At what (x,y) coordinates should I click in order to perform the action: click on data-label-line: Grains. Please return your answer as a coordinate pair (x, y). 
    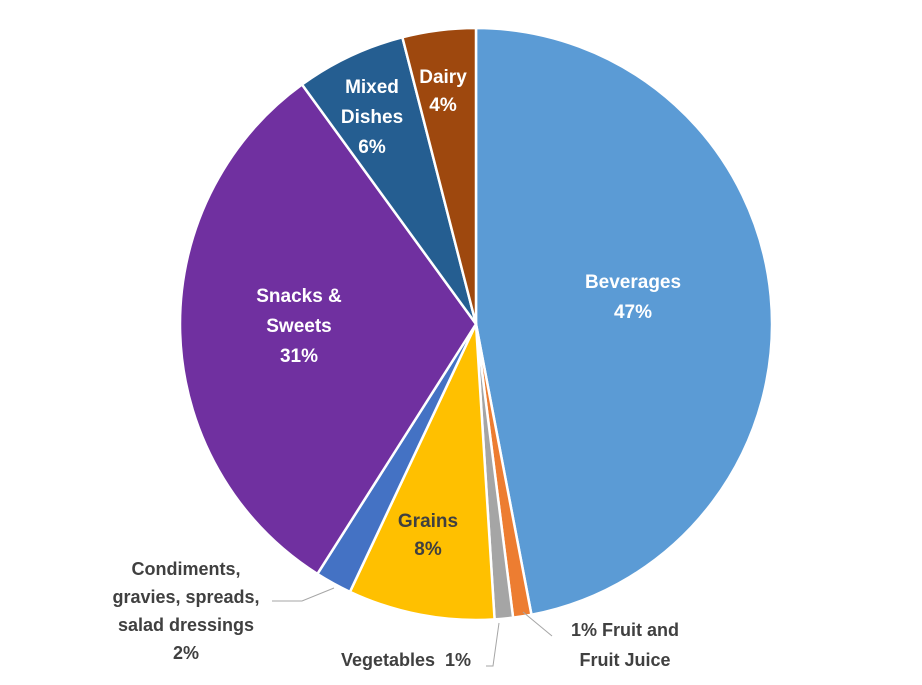
    Looking at the image, I should click on (428, 521).